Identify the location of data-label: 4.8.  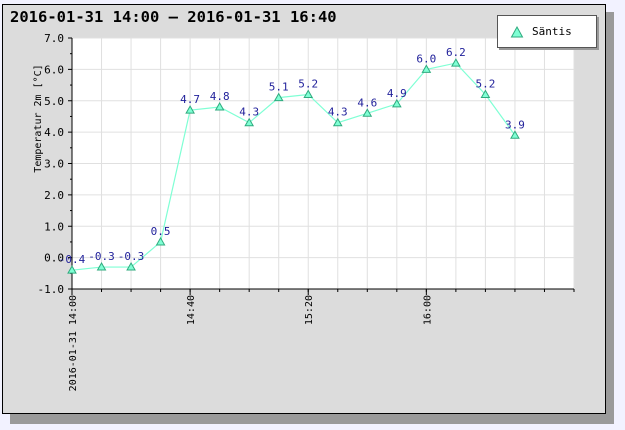
(220, 96).